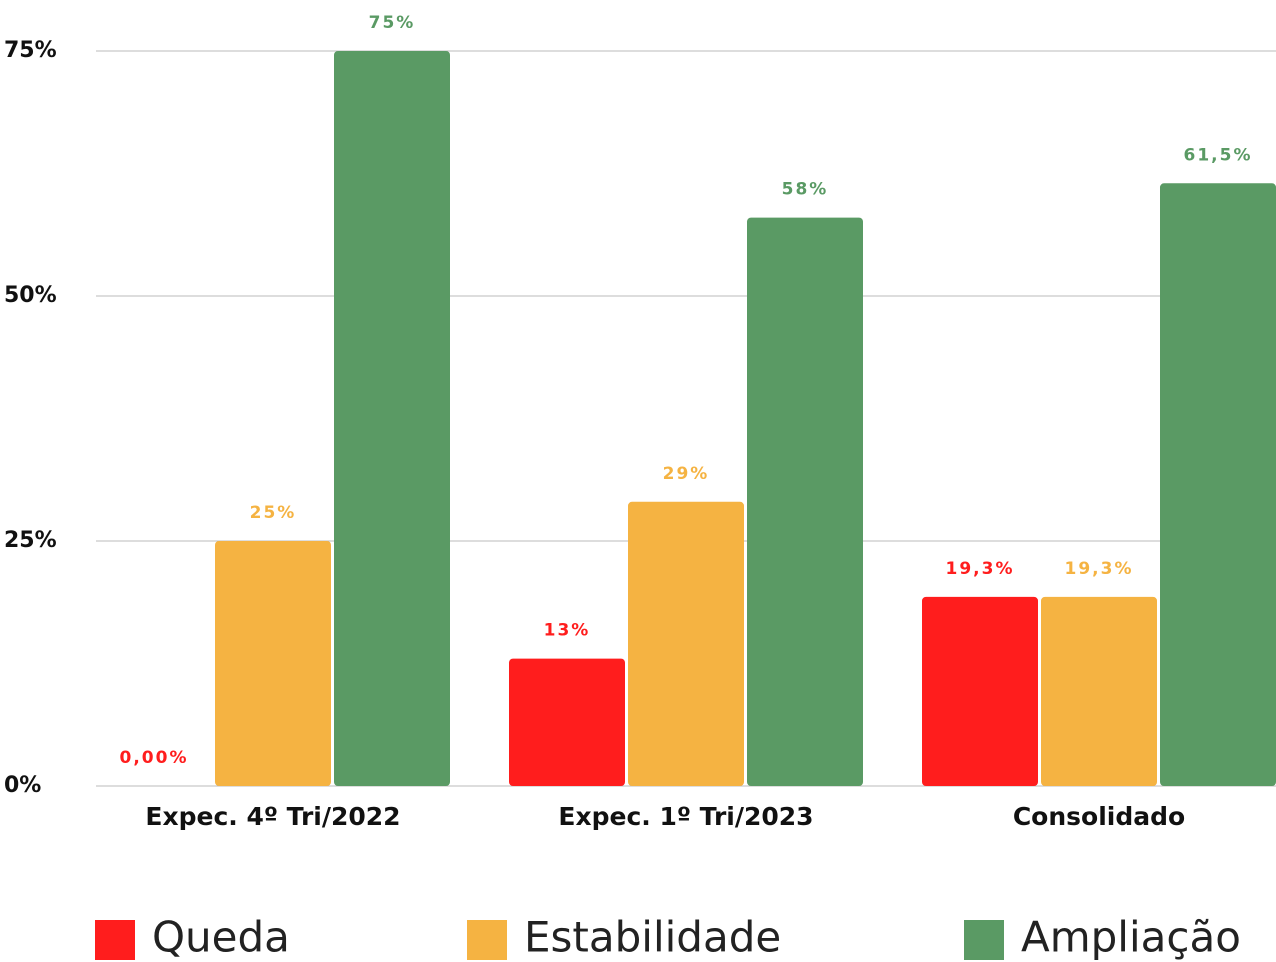 This screenshot has width=1276, height=962. What do you see at coordinates (392, 23) in the screenshot?
I see `value-label: 75%` at bounding box center [392, 23].